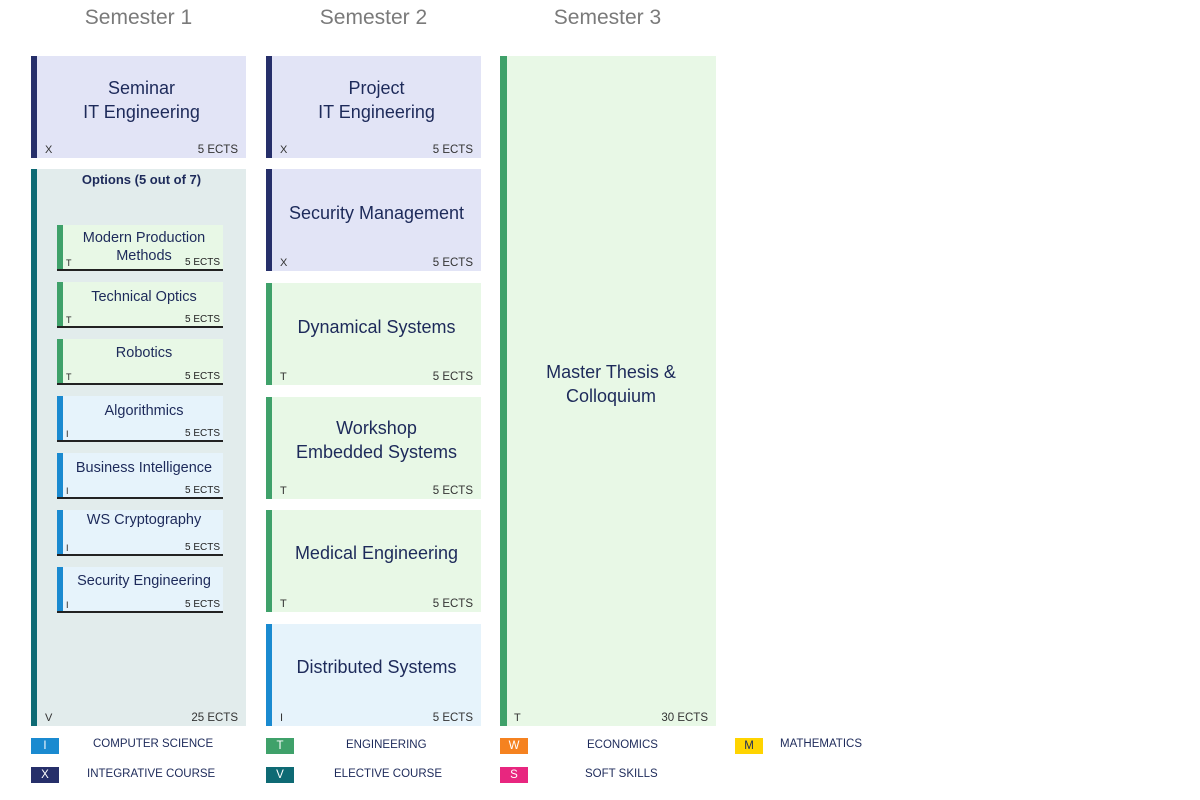 The width and height of the screenshot is (1200, 800). I want to click on semester-2-heading: Semester 2, so click(373, 17).